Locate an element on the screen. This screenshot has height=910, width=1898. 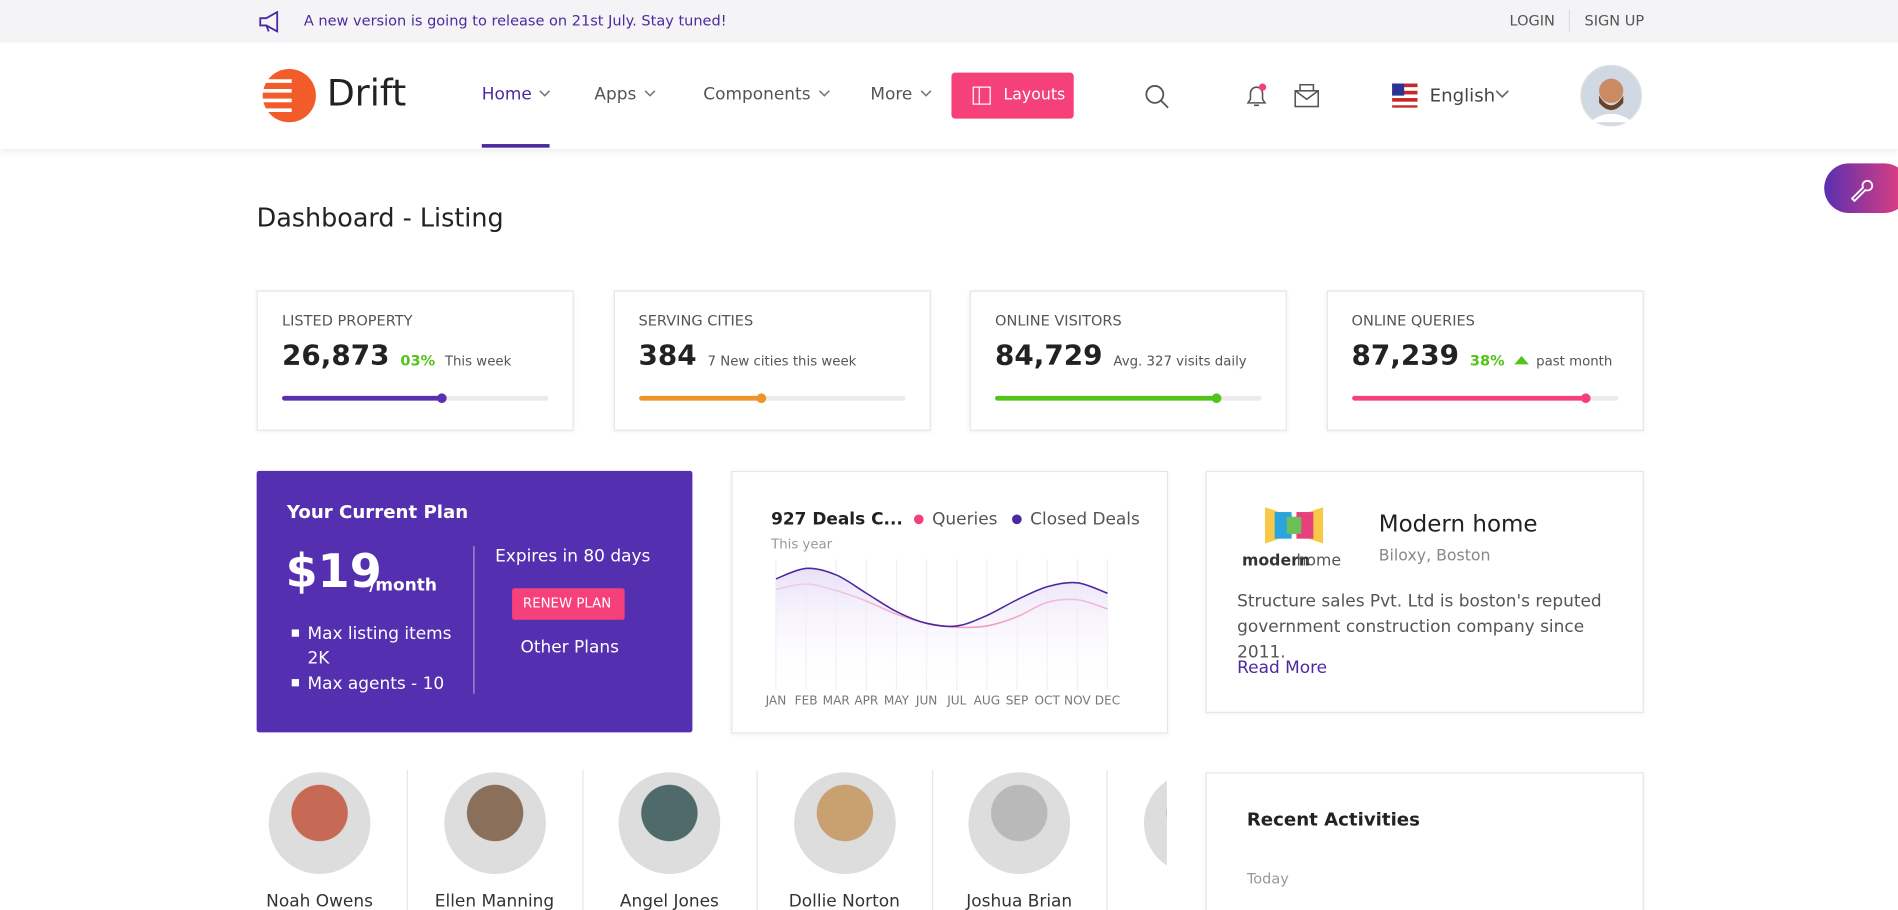
x-tick-label: SEP is located at coordinates (1017, 700).